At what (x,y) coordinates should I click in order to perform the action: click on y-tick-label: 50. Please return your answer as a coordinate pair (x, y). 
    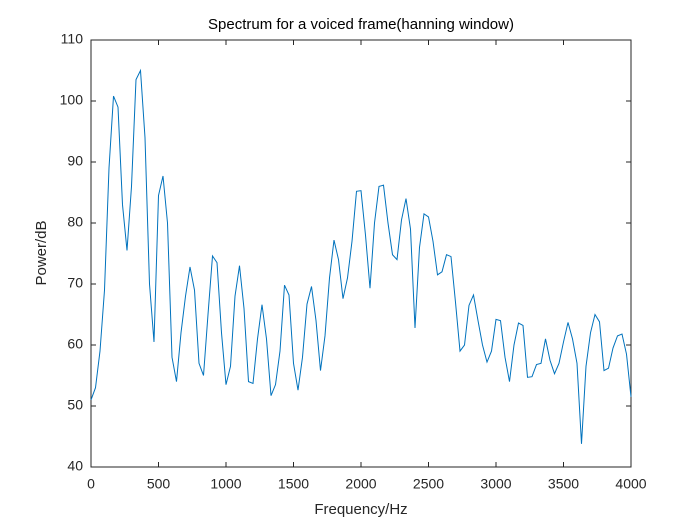
    Looking at the image, I should click on (75, 405).